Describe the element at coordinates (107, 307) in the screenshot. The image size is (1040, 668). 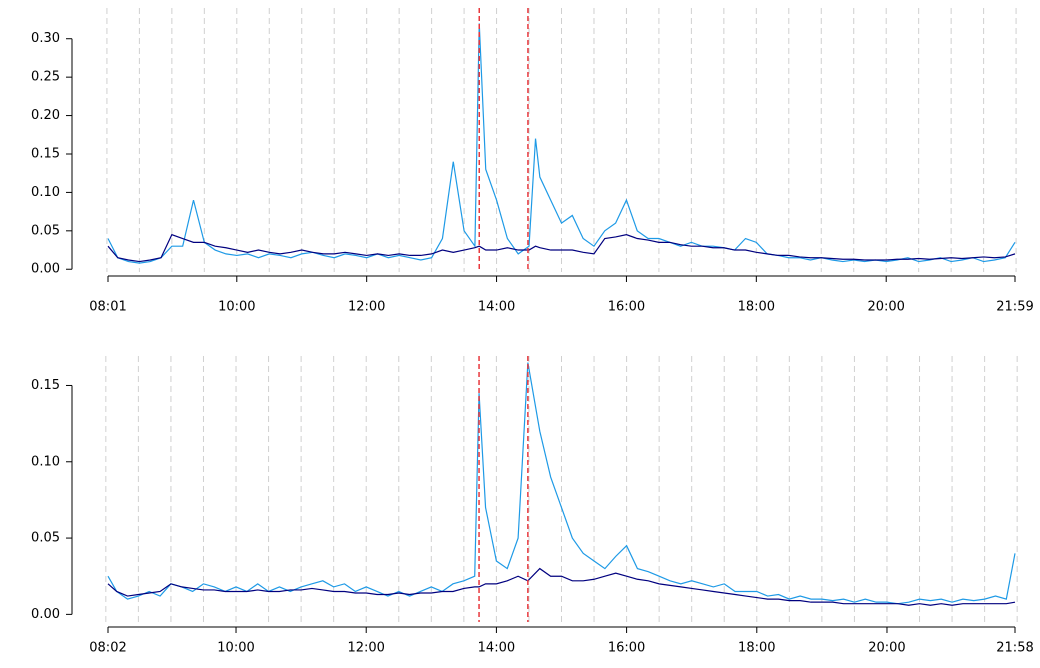
I see `x-tick-label: 08:01` at that location.